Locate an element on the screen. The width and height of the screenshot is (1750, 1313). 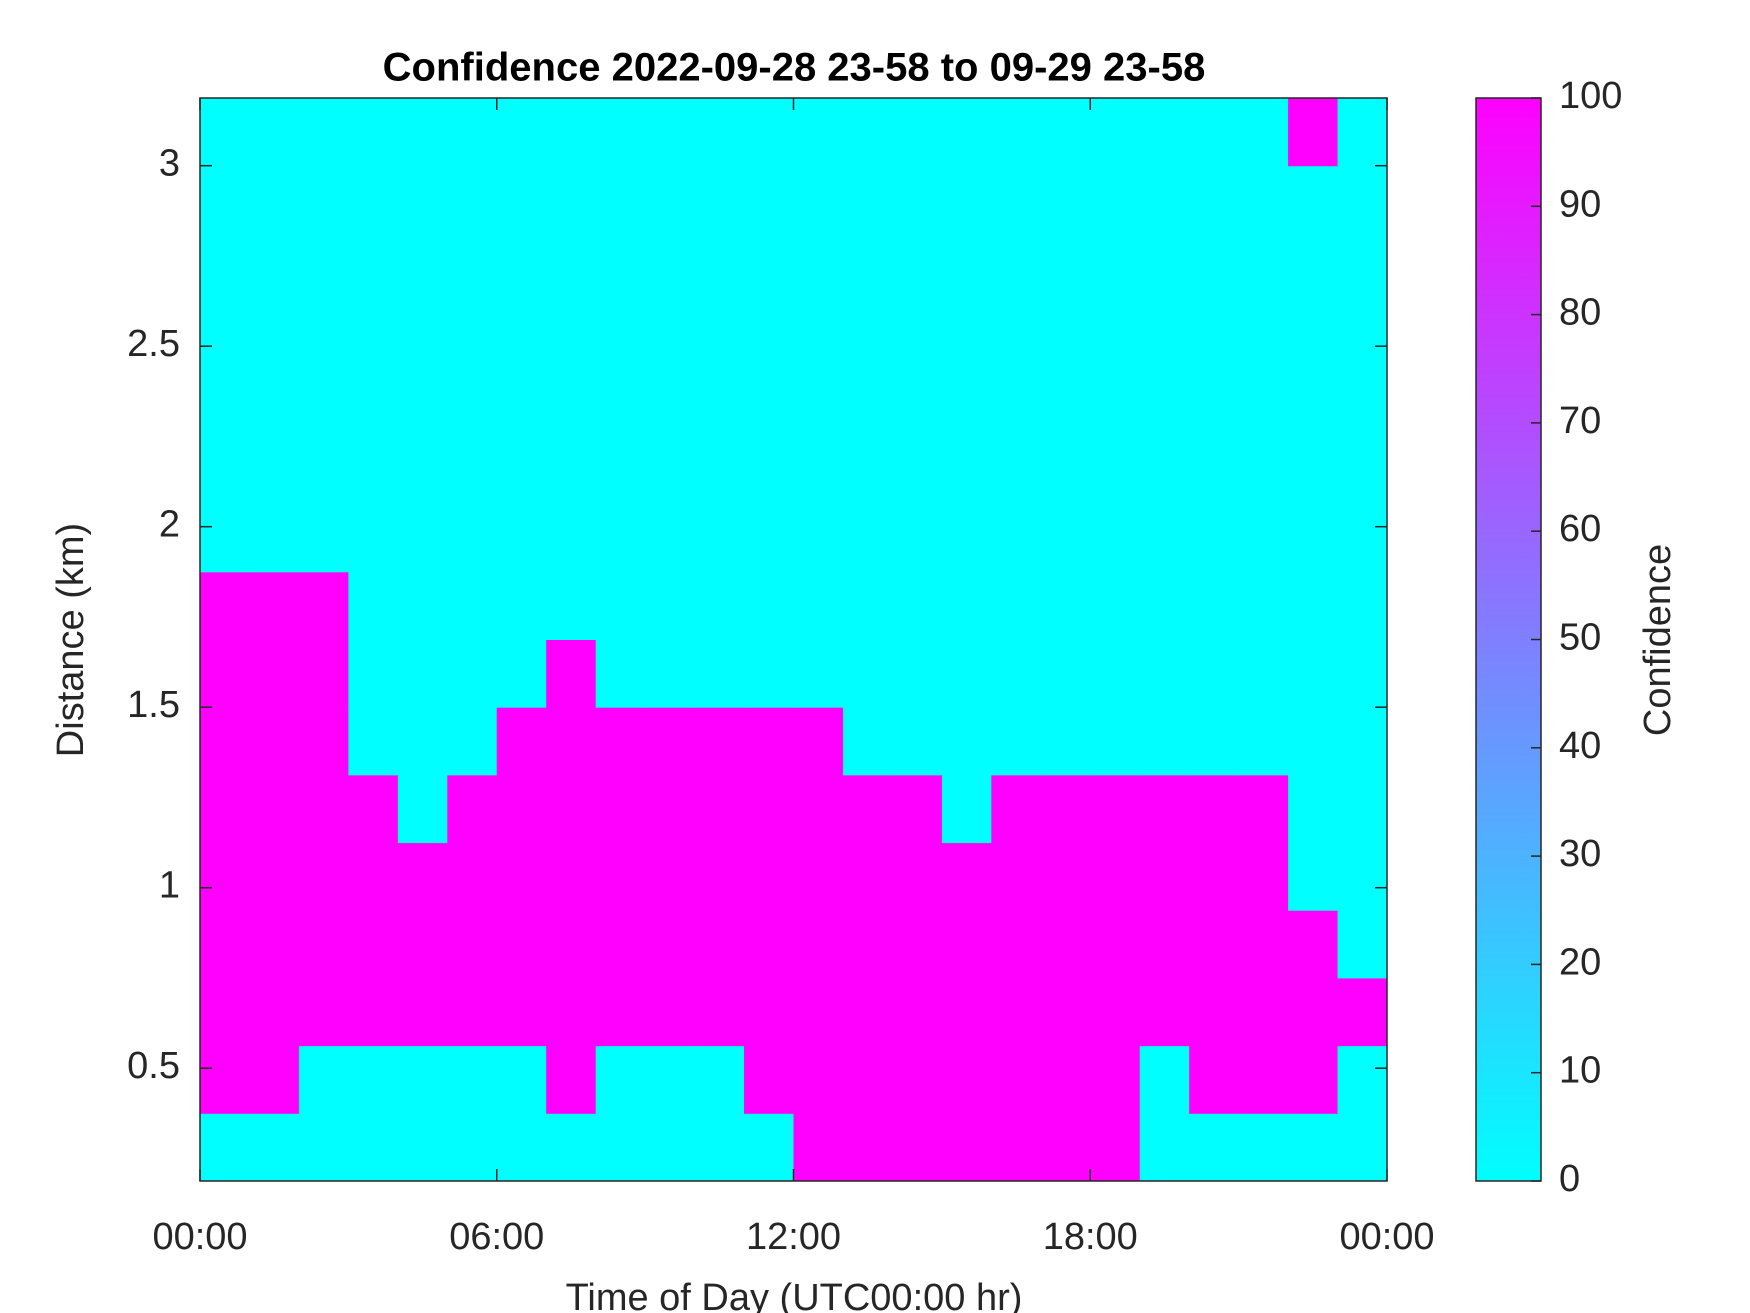
colorbar-tick-label: 60 is located at coordinates (1580, 529).